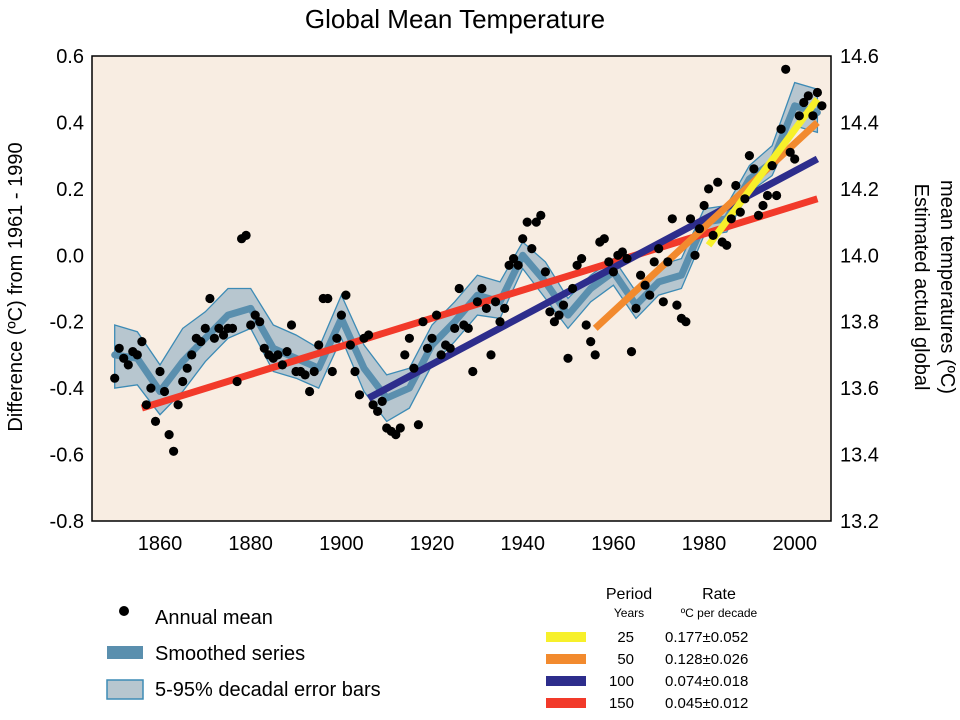 This screenshot has height=720, width=960. What do you see at coordinates (67, 389) in the screenshot?
I see `y-tick-label: -0.4` at bounding box center [67, 389].